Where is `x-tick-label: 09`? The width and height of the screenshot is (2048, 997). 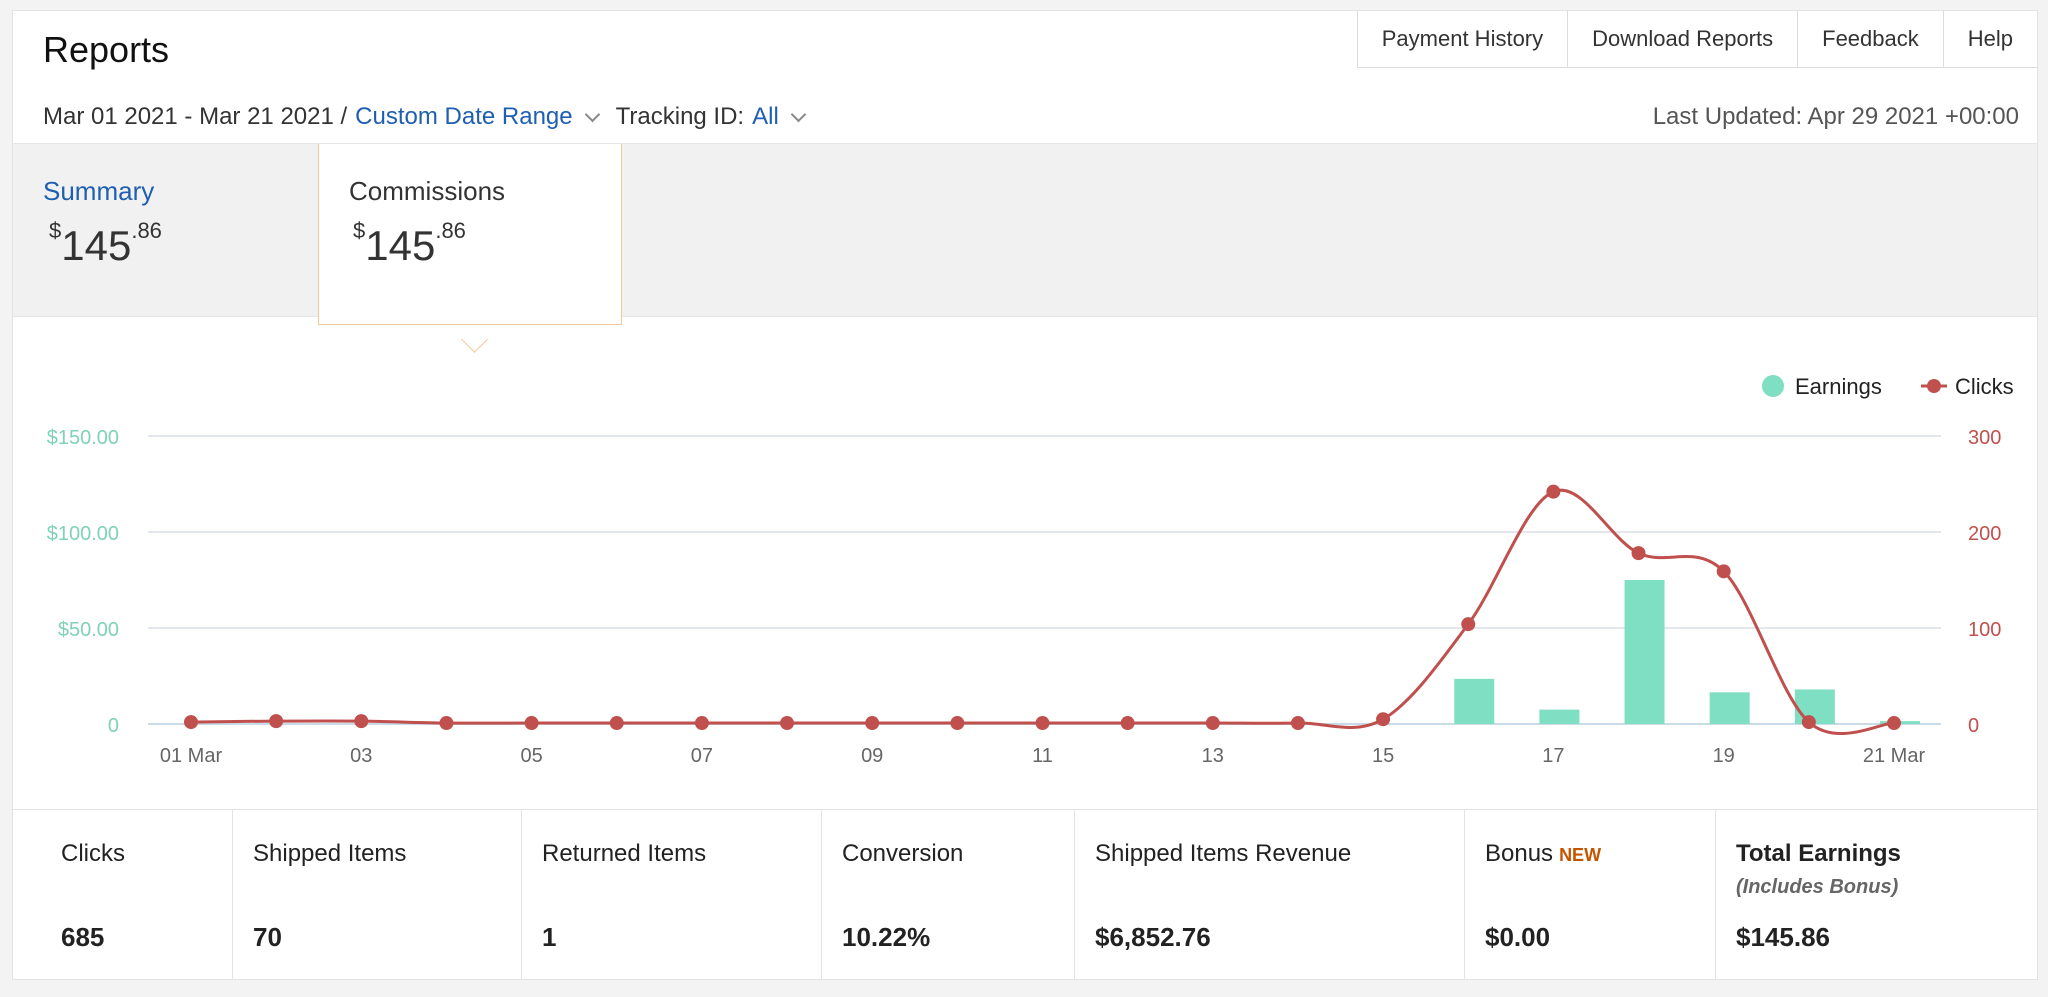 x-tick-label: 09 is located at coordinates (872, 756).